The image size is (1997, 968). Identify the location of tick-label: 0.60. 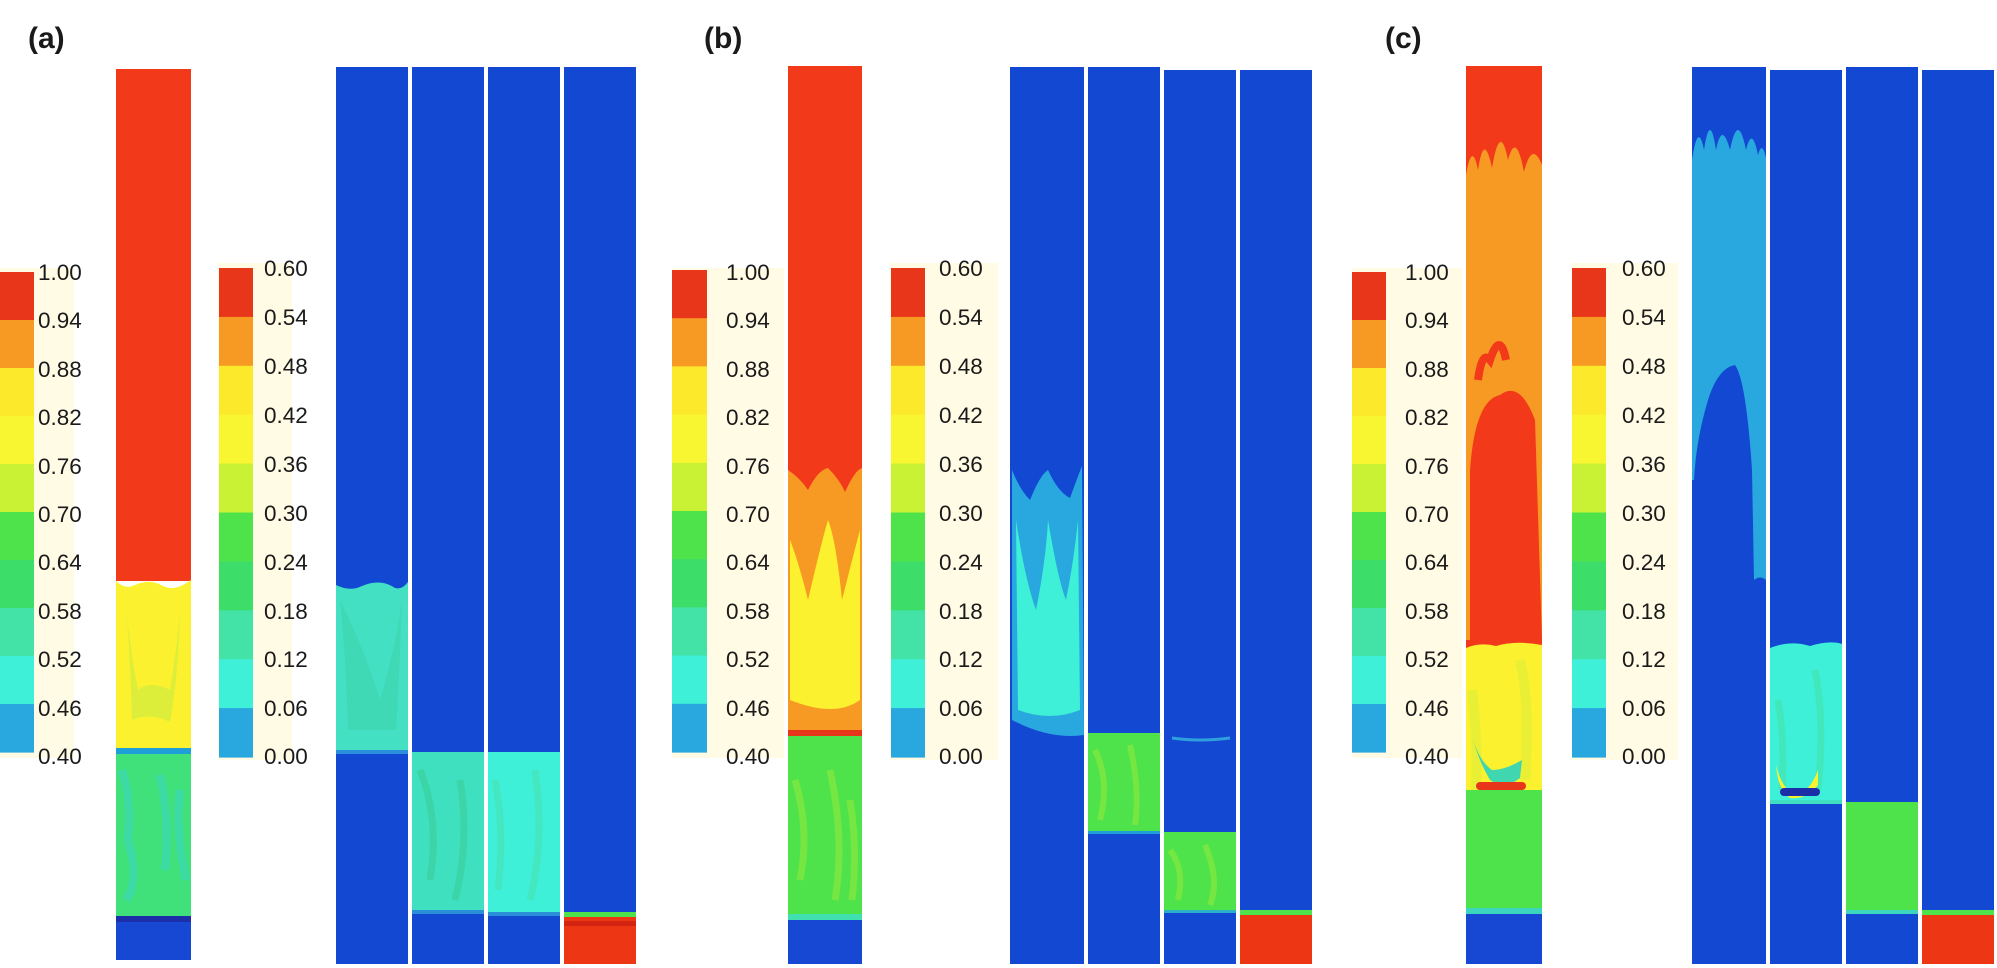
(286, 268).